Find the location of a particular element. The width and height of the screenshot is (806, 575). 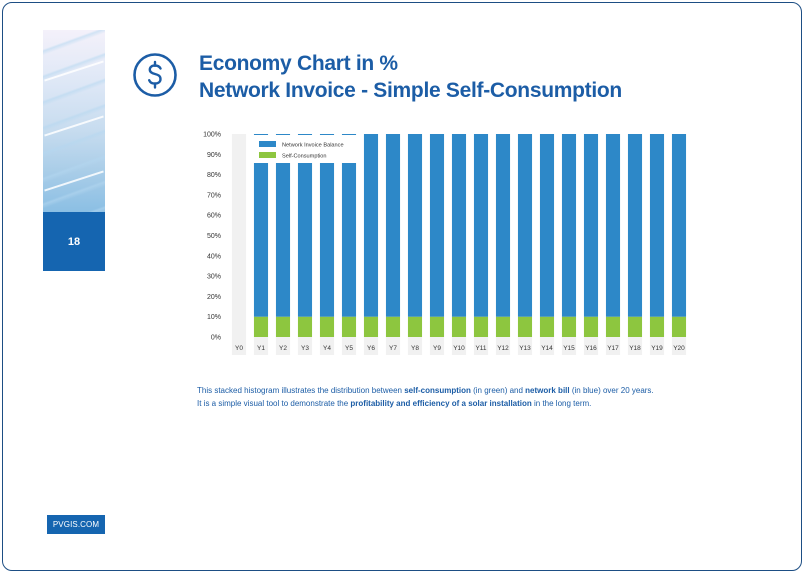

x-tick-label: Y5 is located at coordinates (349, 348).